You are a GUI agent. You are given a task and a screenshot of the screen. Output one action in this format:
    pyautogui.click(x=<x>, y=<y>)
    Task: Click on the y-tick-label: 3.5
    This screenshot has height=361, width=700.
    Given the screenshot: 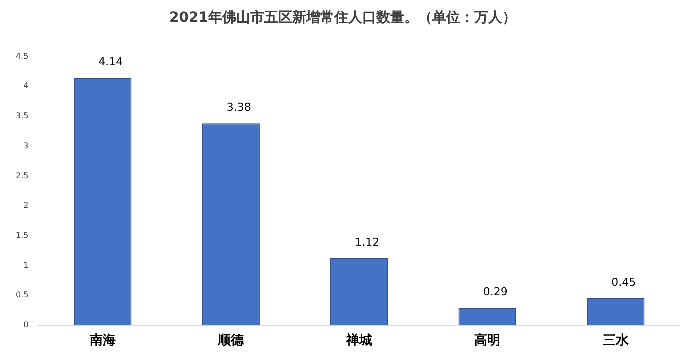 What is the action you would take?
    pyautogui.click(x=22, y=116)
    